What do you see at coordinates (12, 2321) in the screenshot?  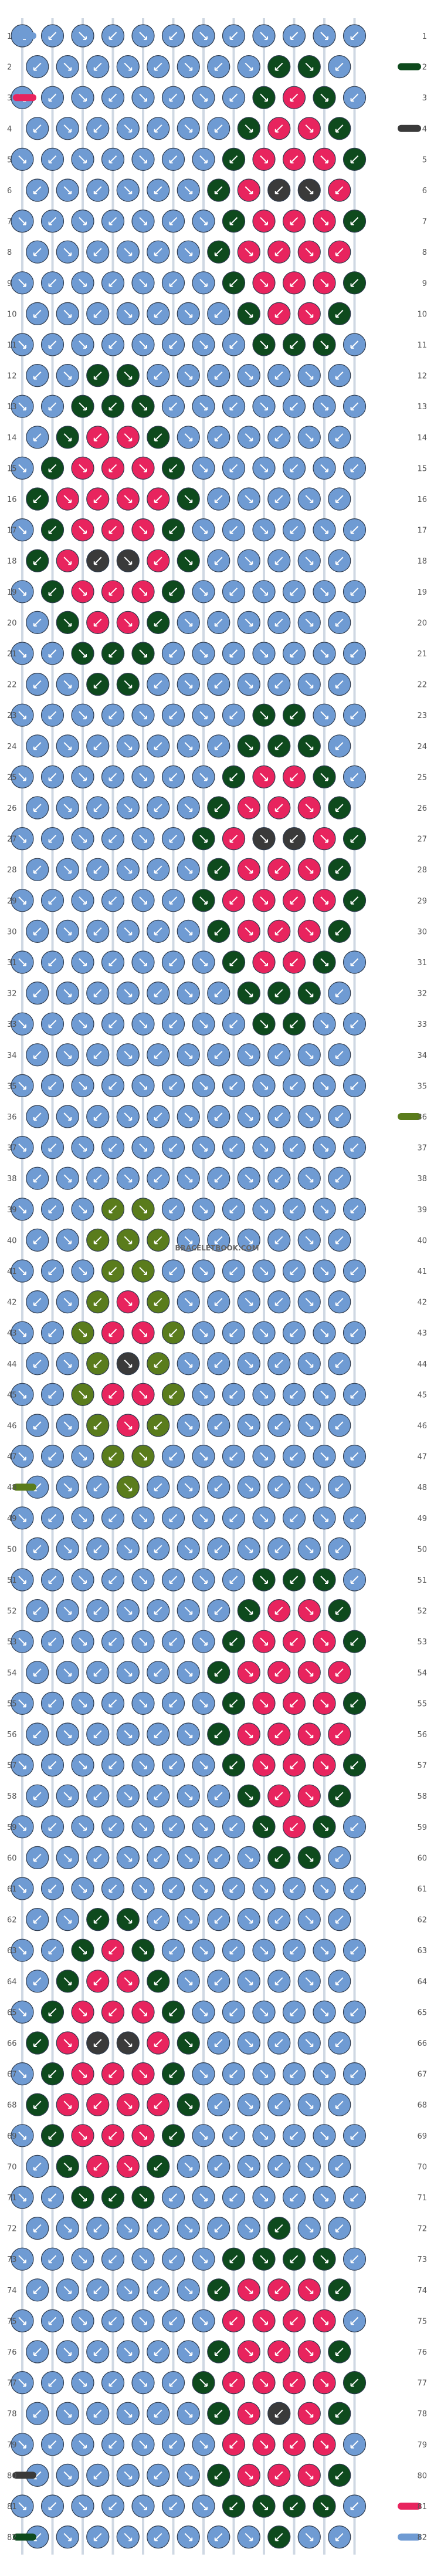 I see `row-label-left: 75` at bounding box center [12, 2321].